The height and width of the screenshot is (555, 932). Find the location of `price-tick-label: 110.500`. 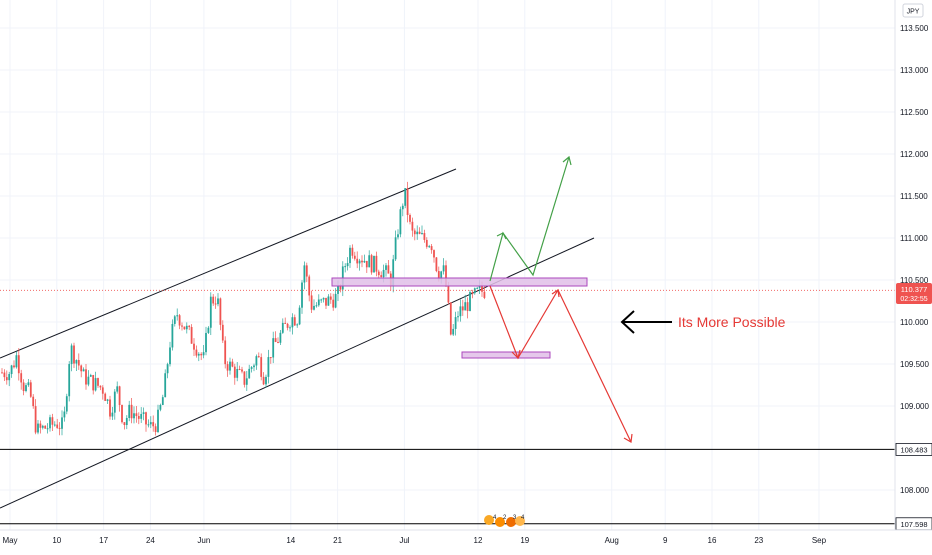

price-tick-label: 110.500 is located at coordinates (914, 280).